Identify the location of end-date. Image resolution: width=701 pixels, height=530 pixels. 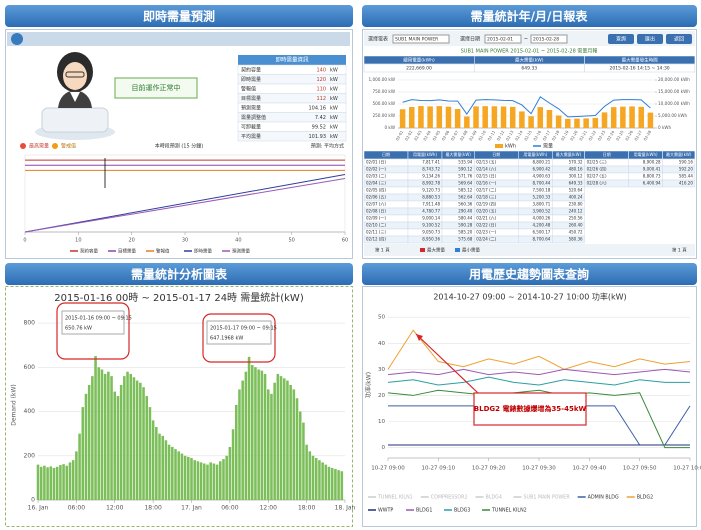
(549, 39).